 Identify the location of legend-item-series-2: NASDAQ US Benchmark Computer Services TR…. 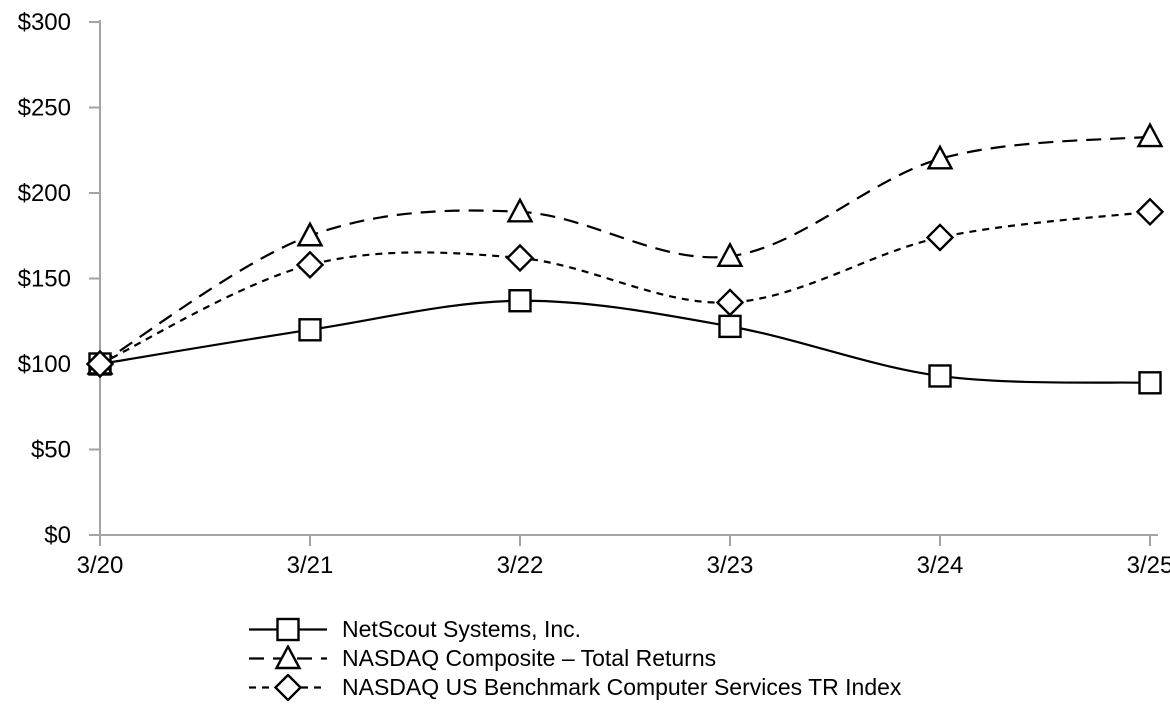
(574, 687).